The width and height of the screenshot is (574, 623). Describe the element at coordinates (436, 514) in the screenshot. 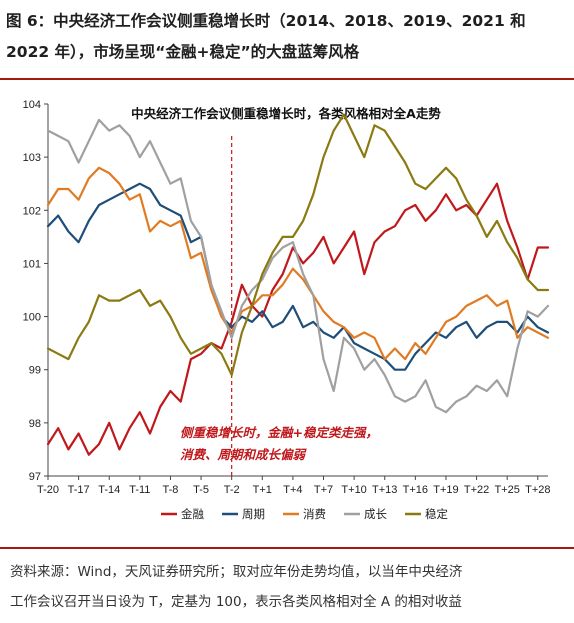

I see `legend-label-稳定: 稳定` at that location.